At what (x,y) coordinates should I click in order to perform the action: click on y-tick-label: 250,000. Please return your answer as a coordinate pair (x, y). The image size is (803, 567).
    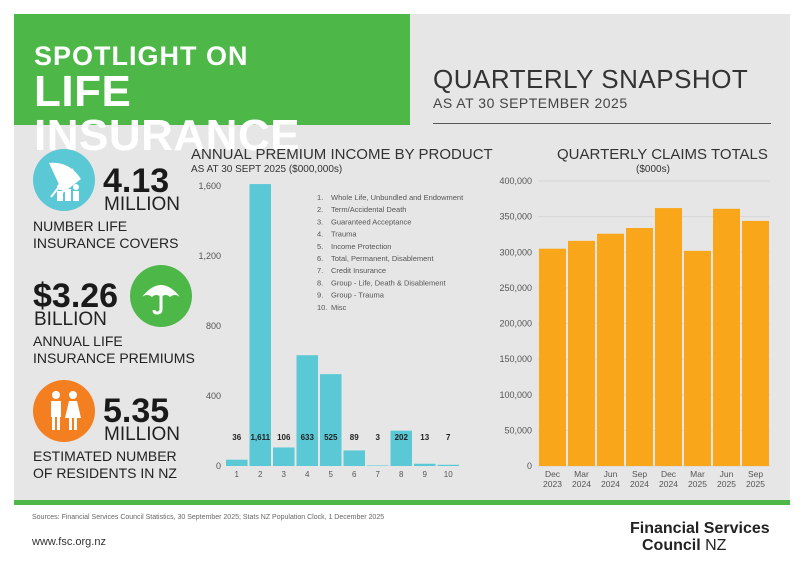
    Looking at the image, I should click on (515, 288).